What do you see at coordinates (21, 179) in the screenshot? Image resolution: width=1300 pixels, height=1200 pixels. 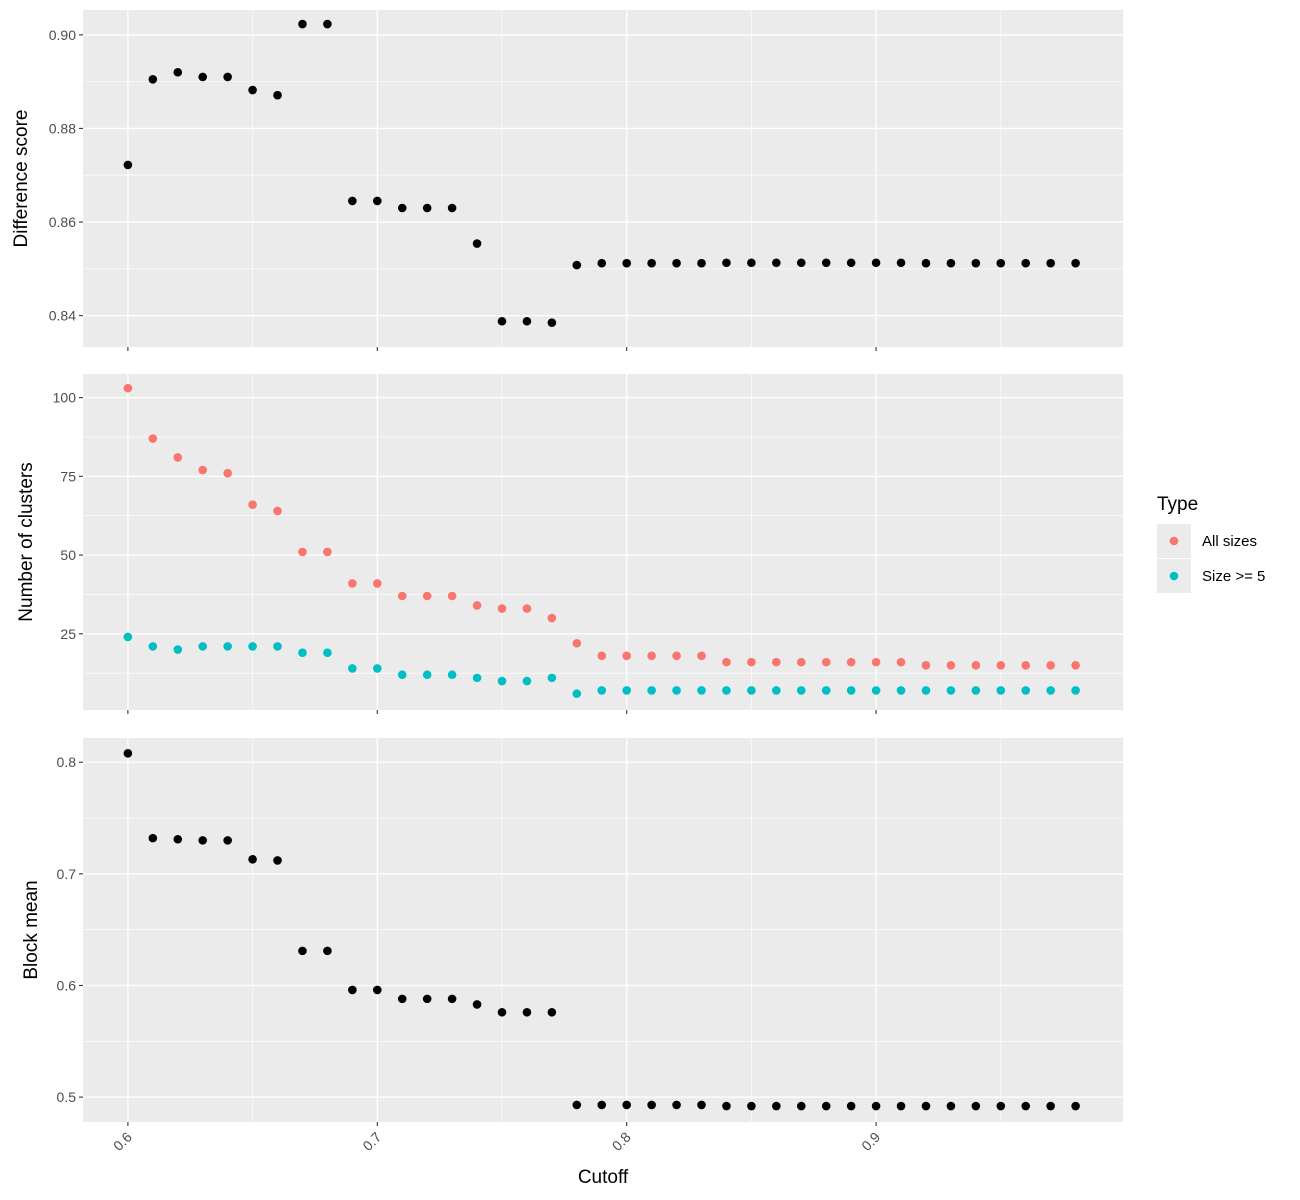 I see `y-axis-title: Difference score` at bounding box center [21, 179].